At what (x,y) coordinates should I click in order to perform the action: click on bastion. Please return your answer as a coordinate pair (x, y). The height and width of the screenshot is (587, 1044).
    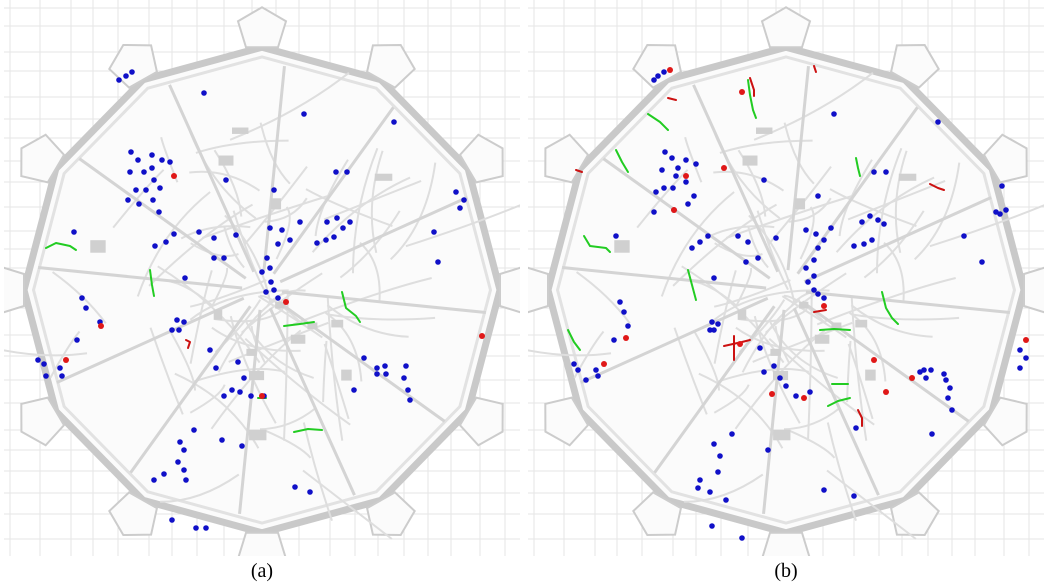
    Looking at the image, I should click on (481, 158).